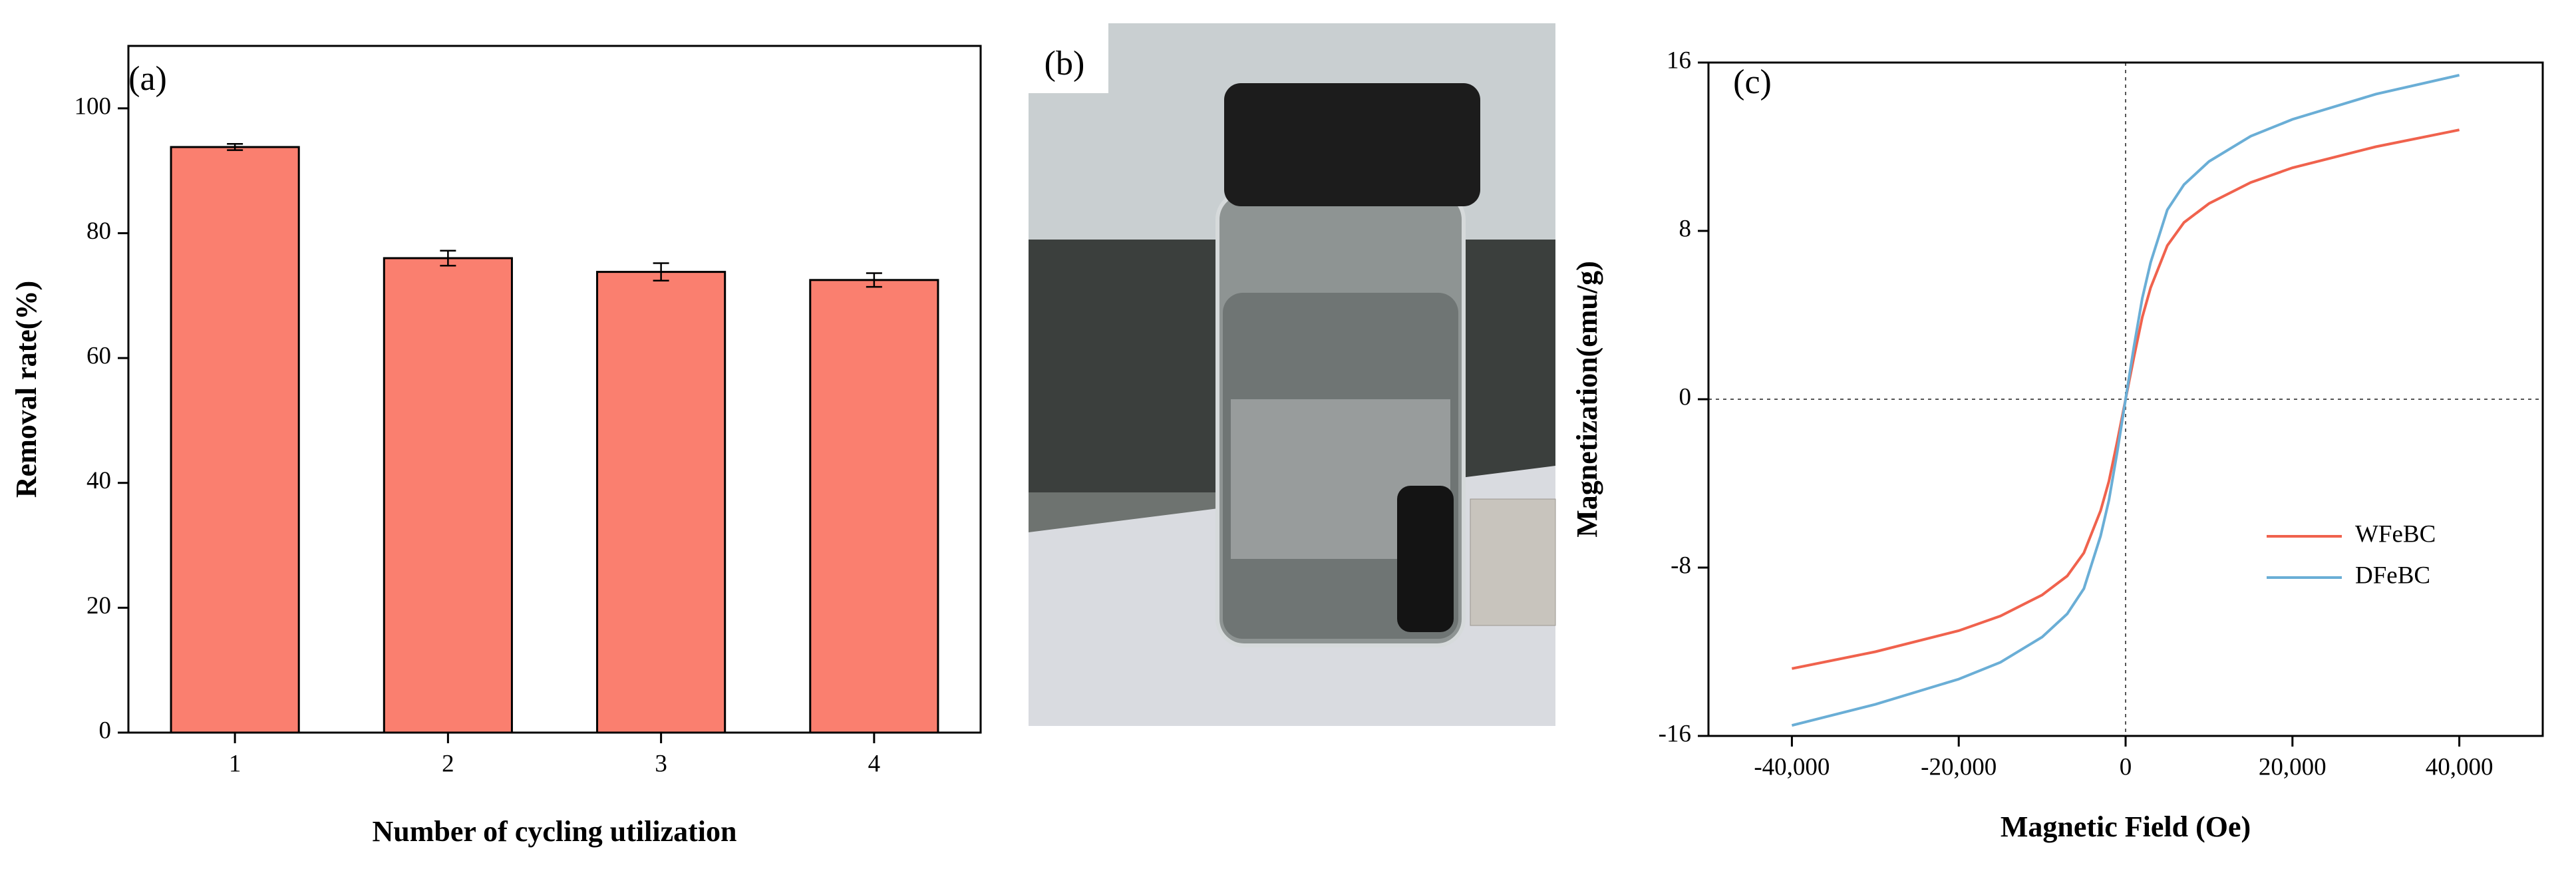  I want to click on y-axis-label: Magnetization(emu/g), so click(1587, 399).